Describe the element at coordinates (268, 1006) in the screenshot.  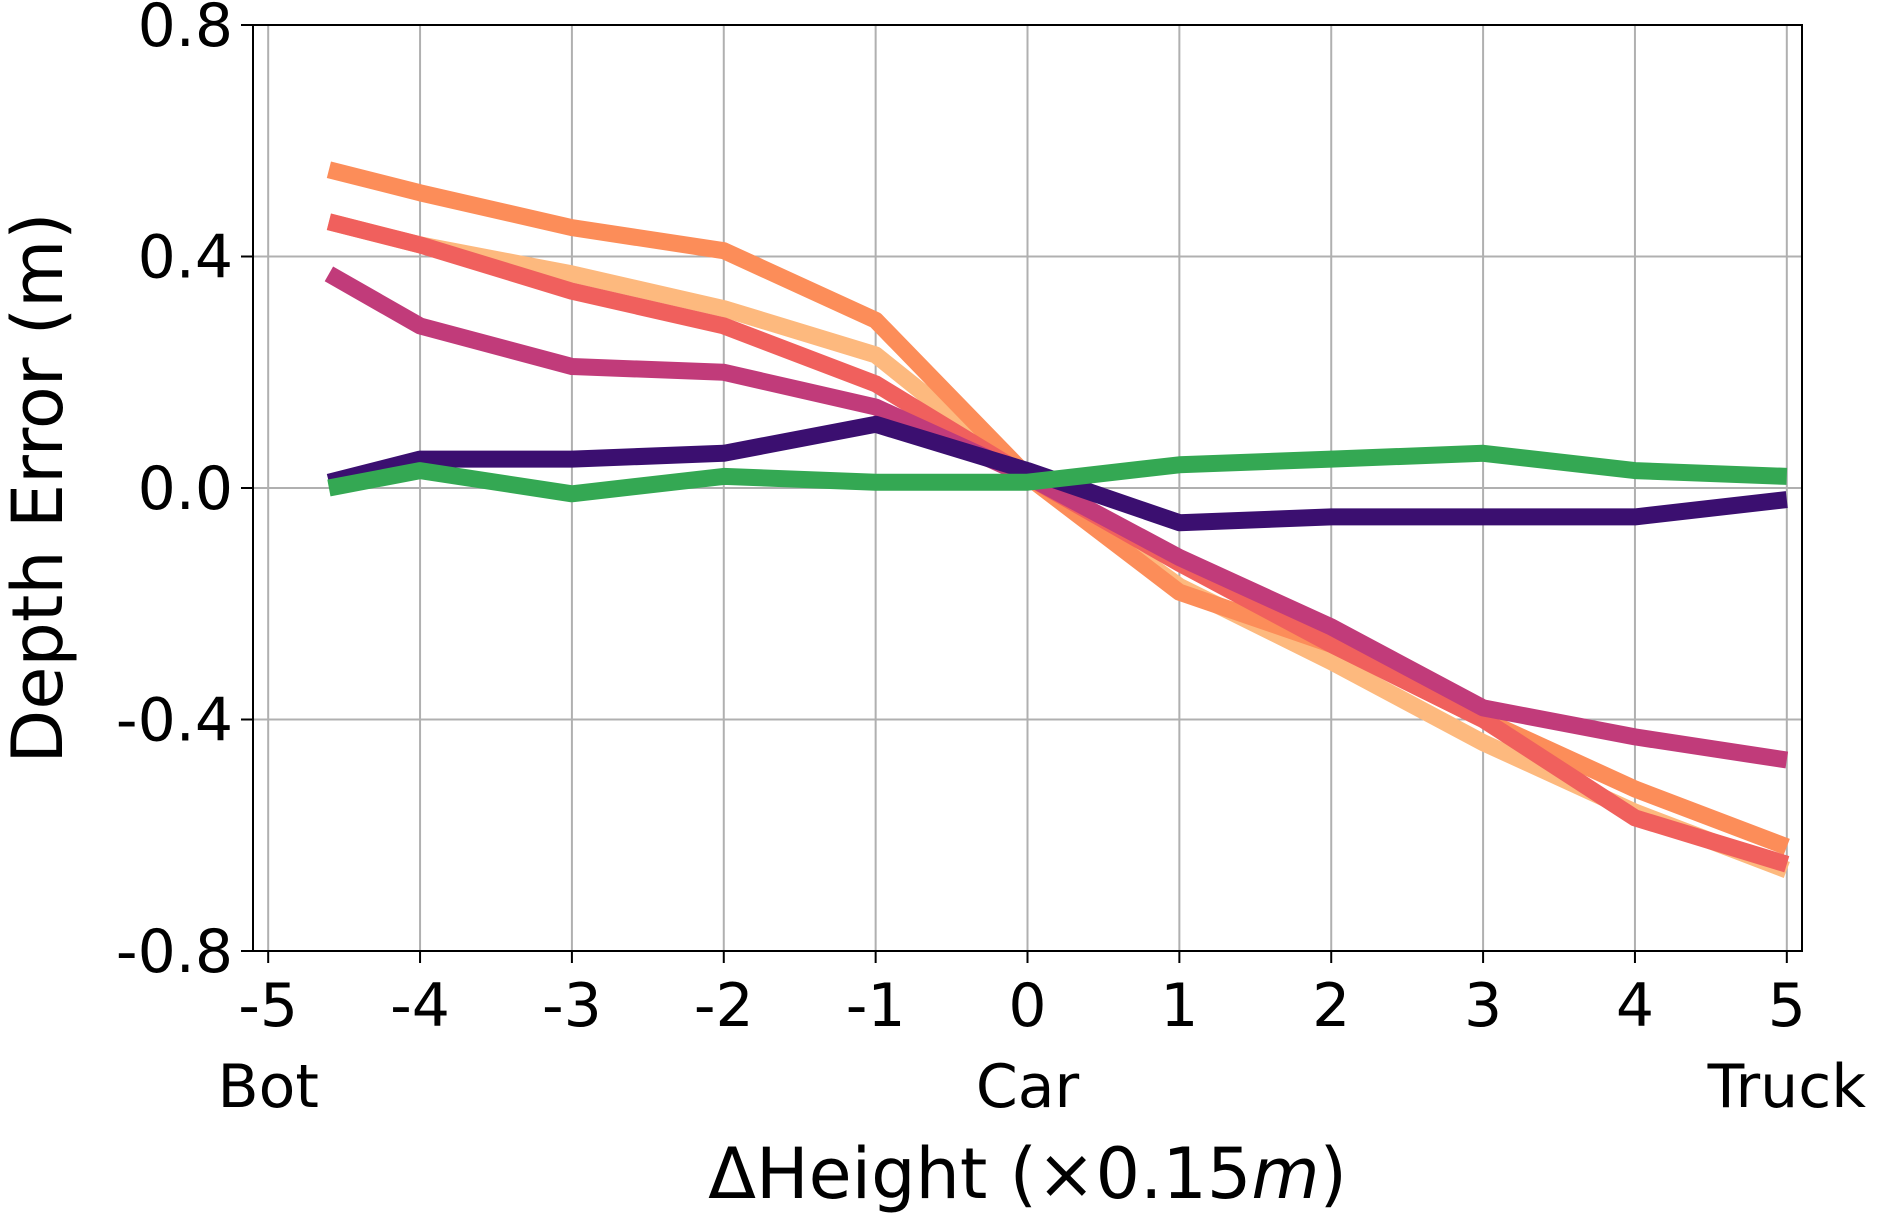
I see `x-tick-label: -5` at that location.